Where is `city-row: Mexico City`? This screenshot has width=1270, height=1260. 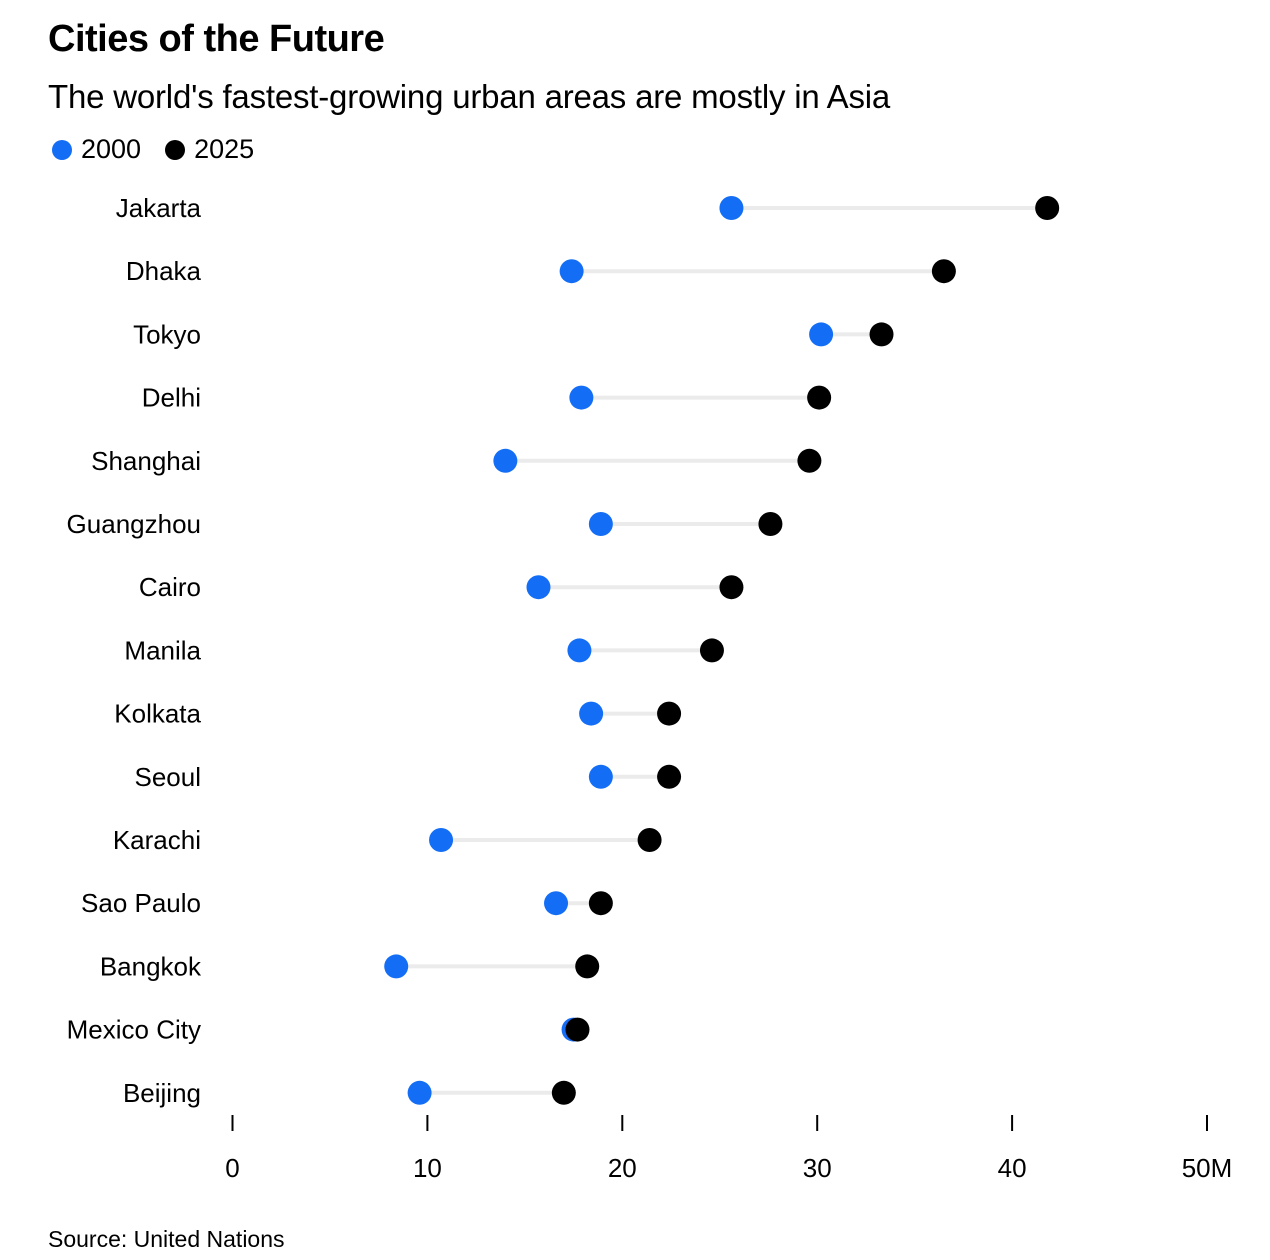
city-row: Mexico City is located at coordinates (328, 1030).